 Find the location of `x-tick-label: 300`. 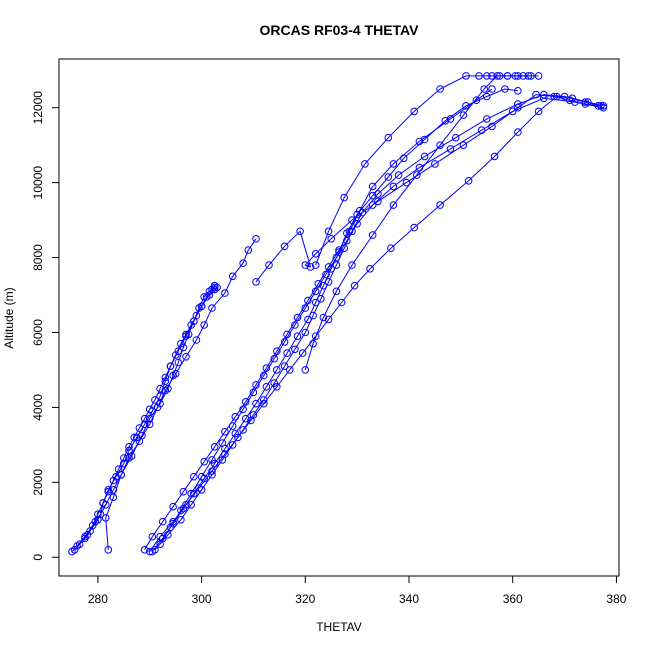

x-tick-label: 300 is located at coordinates (202, 599).